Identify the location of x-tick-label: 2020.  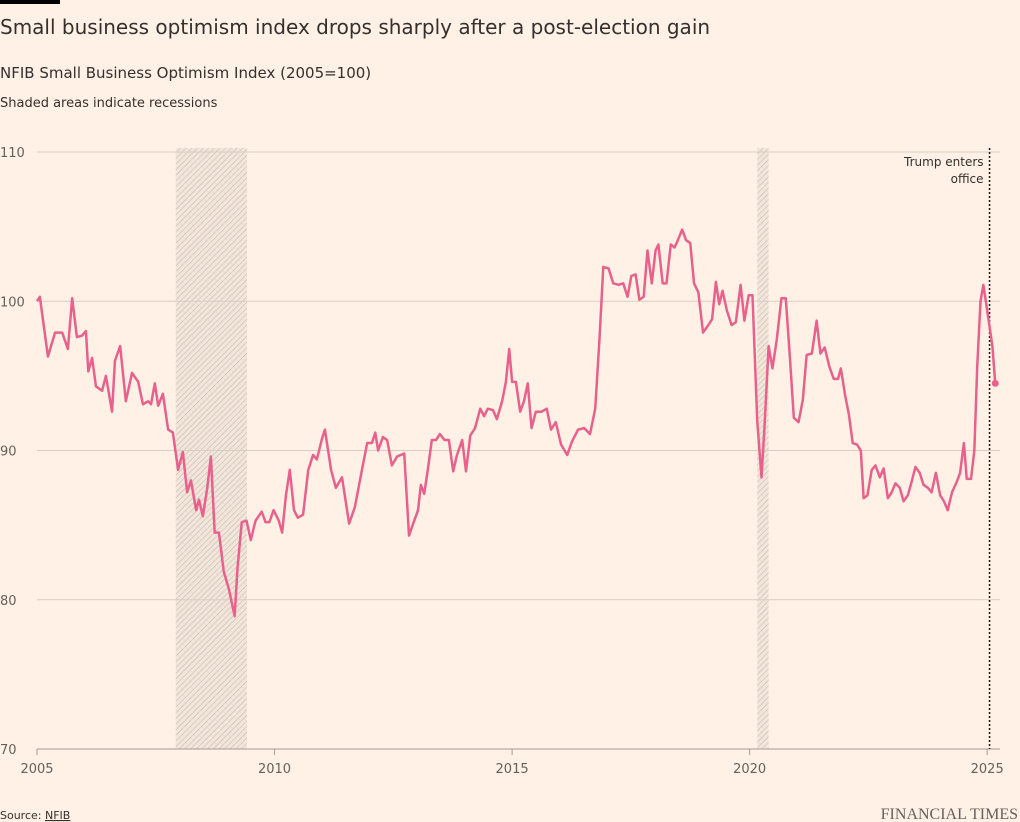
(749, 769).